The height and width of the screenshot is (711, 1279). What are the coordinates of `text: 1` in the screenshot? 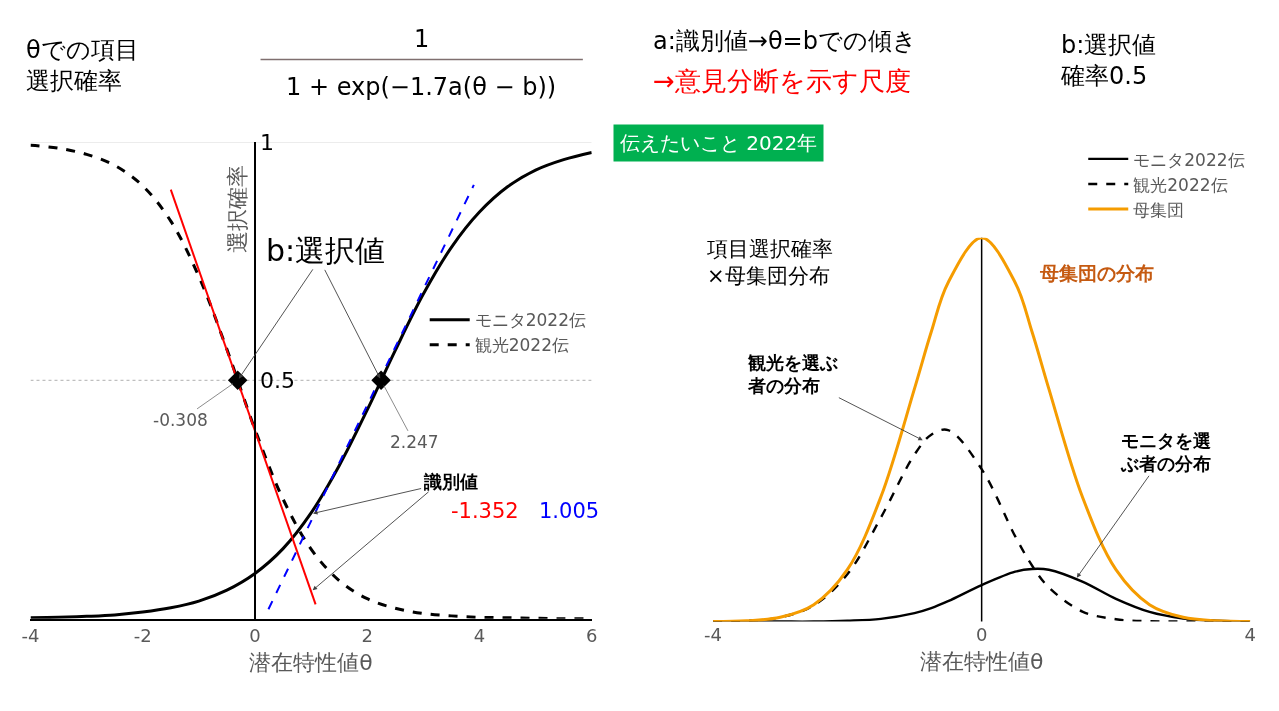 It's located at (422, 39).